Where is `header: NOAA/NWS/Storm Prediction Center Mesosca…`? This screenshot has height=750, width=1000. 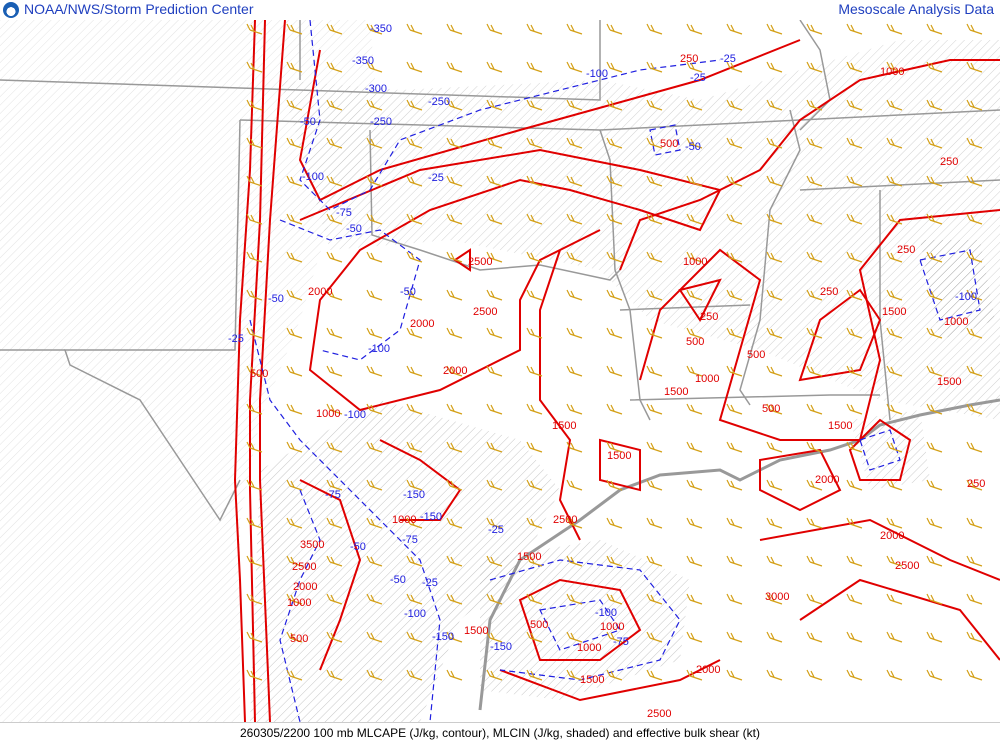
header: NOAA/NWS/Storm Prediction Center Mesosca… is located at coordinates (500, 10).